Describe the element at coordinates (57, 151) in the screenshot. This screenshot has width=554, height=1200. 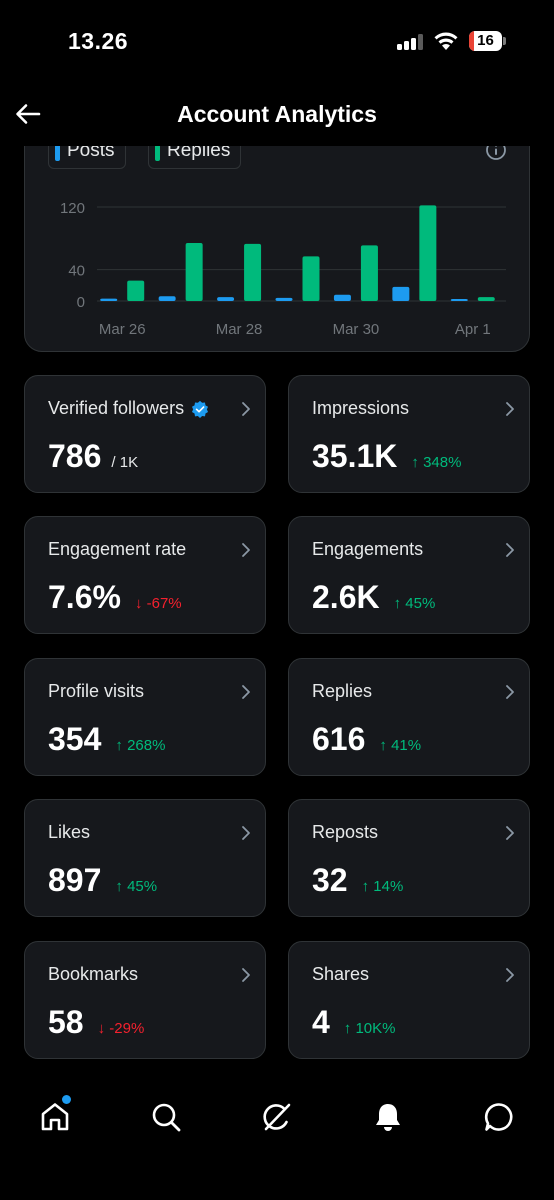
I see `legend-posts-swatch` at that location.